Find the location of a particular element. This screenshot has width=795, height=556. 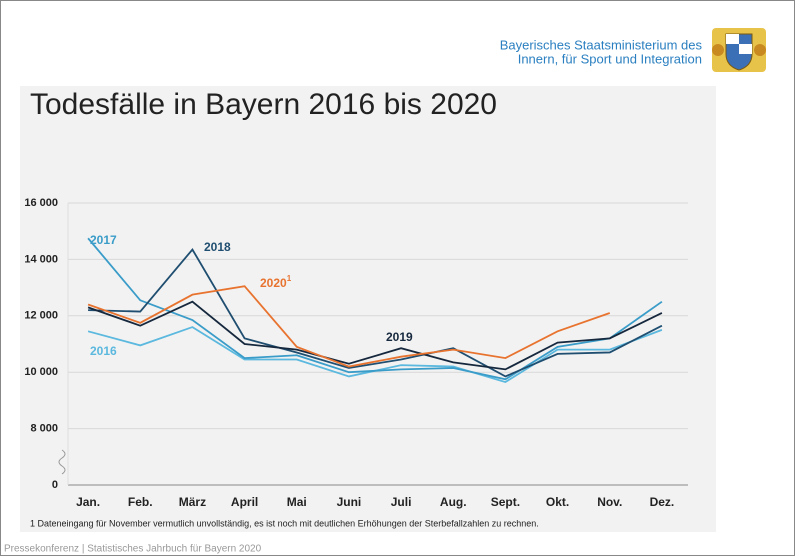

x-tick-label: Juni is located at coordinates (349, 502).